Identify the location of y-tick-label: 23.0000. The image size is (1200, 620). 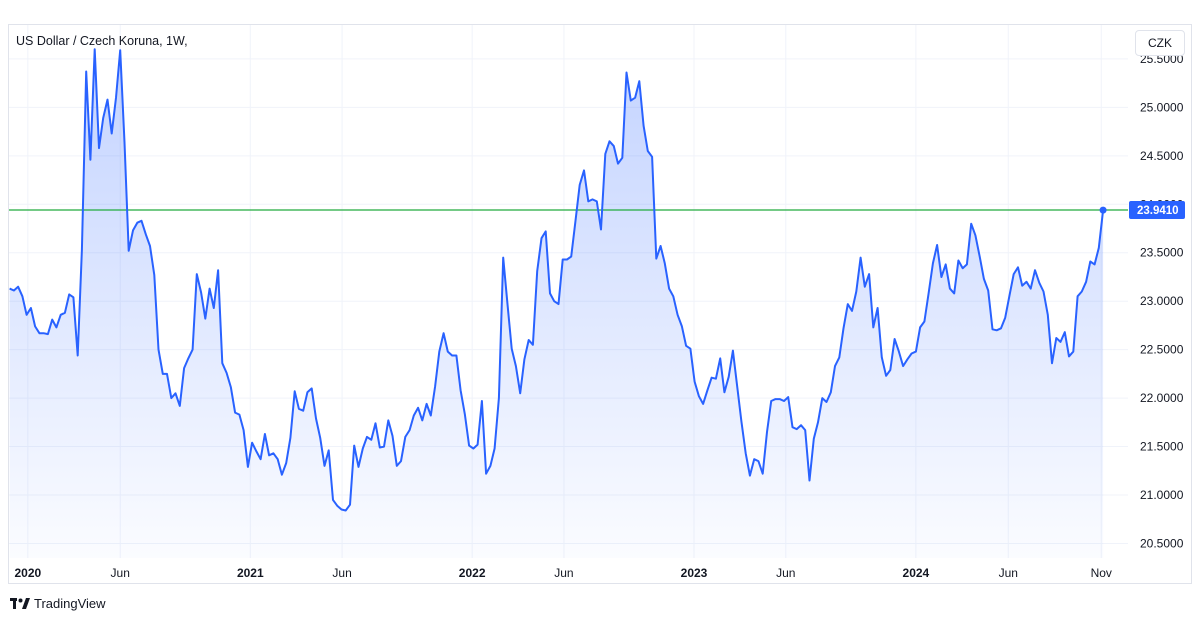
(1162, 301).